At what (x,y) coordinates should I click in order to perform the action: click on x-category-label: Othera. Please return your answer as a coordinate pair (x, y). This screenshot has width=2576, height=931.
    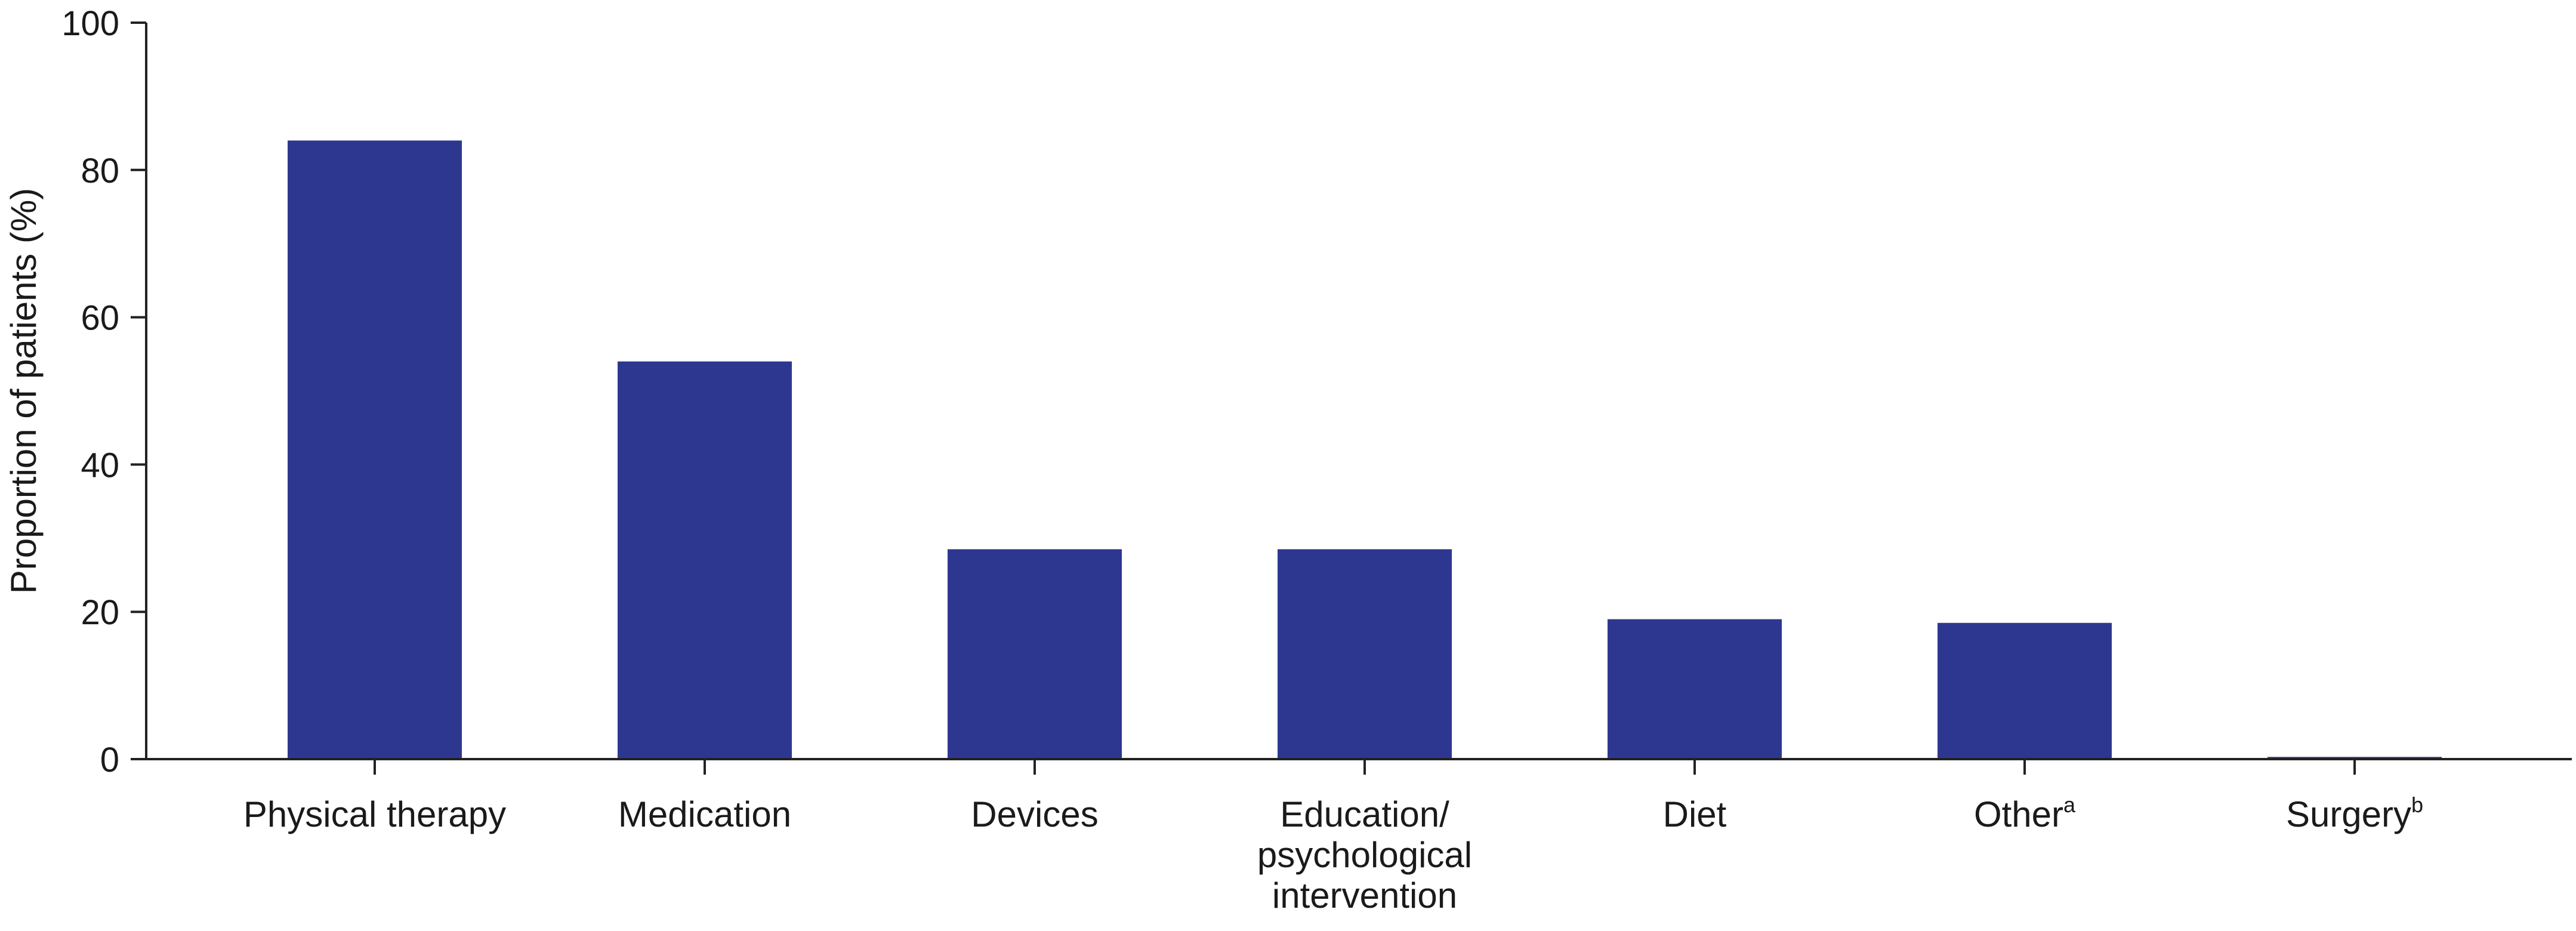
    Looking at the image, I should click on (2025, 813).